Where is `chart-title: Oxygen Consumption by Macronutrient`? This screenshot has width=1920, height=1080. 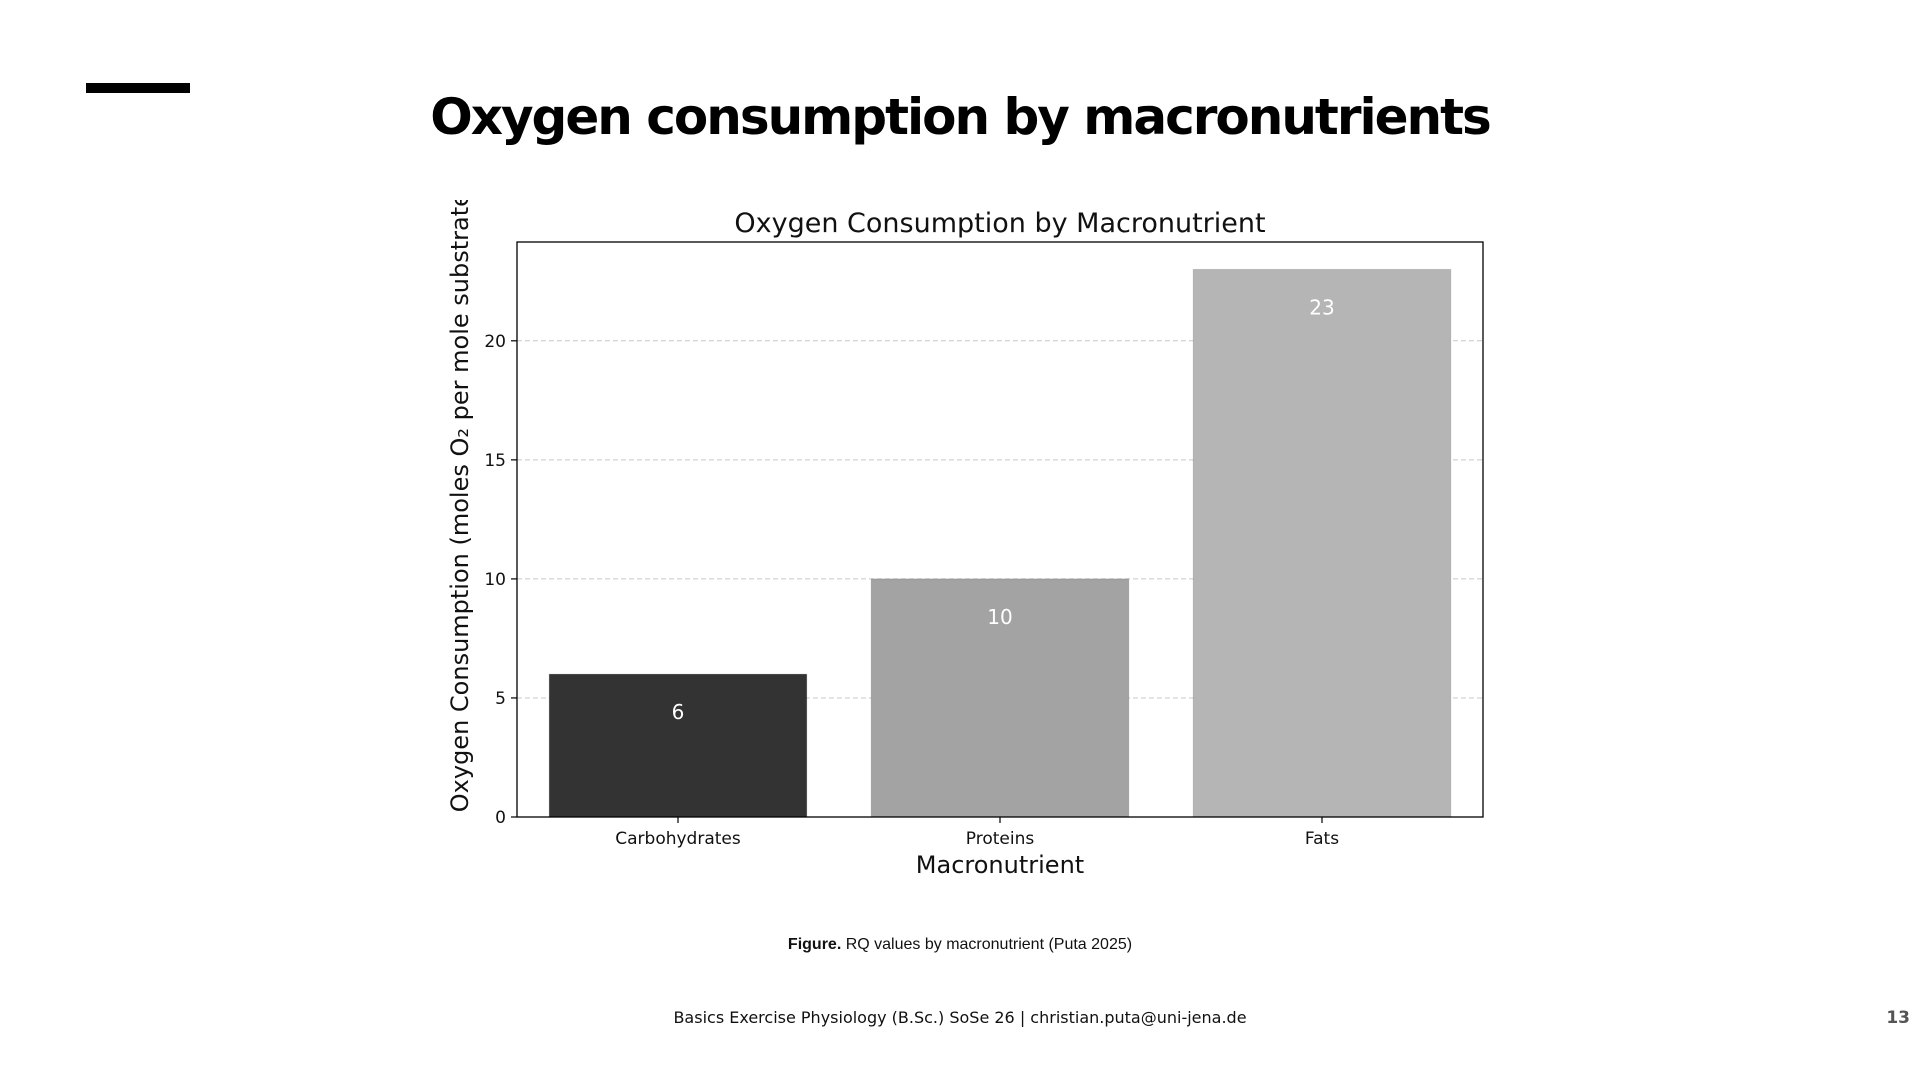 chart-title: Oxygen Consumption by Macronutrient is located at coordinates (999, 223).